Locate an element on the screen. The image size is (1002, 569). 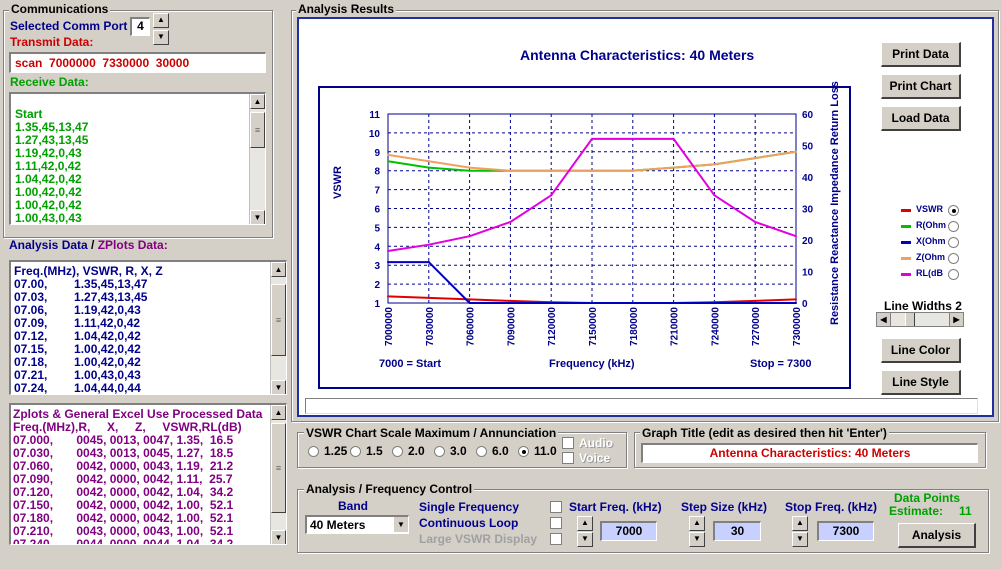
receive-label: Receive Data: is located at coordinates (49, 82).